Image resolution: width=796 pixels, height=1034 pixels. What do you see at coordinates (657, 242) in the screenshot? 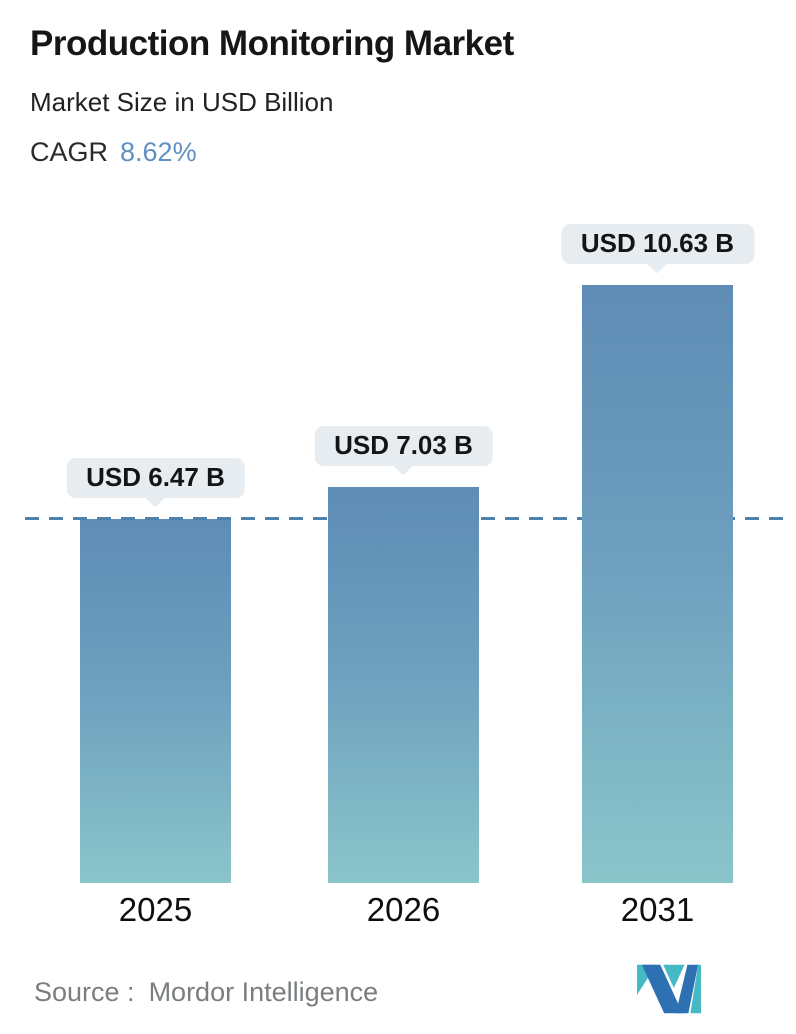
I see `value-label: USD 10.63 B` at bounding box center [657, 242].